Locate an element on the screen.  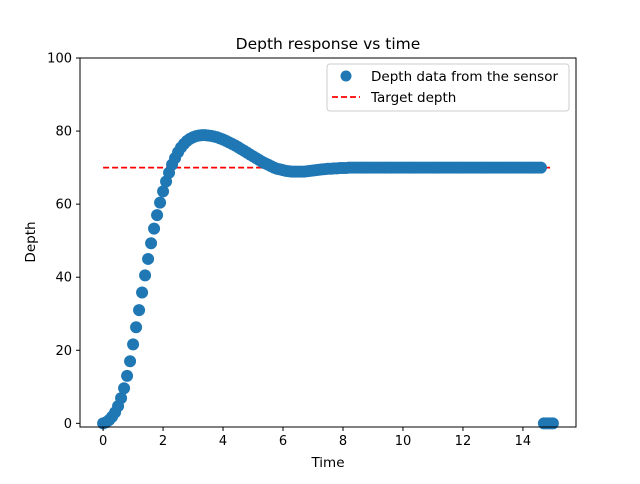
legend-marker-sensor is located at coordinates (346, 76).